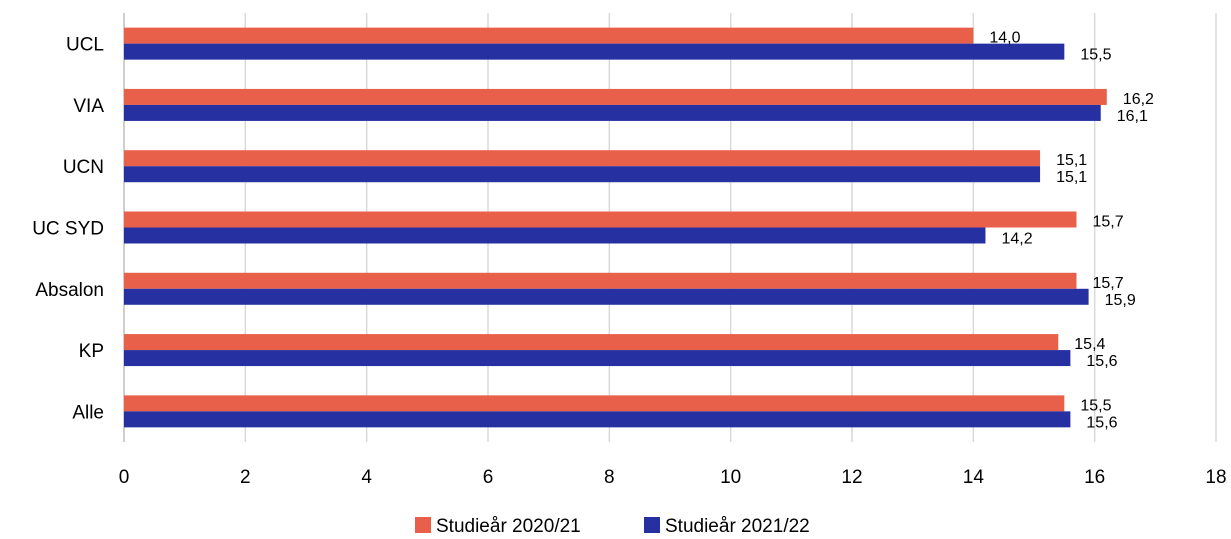 This screenshot has width=1231, height=539. I want to click on data-label: 15,4, so click(1089, 344).